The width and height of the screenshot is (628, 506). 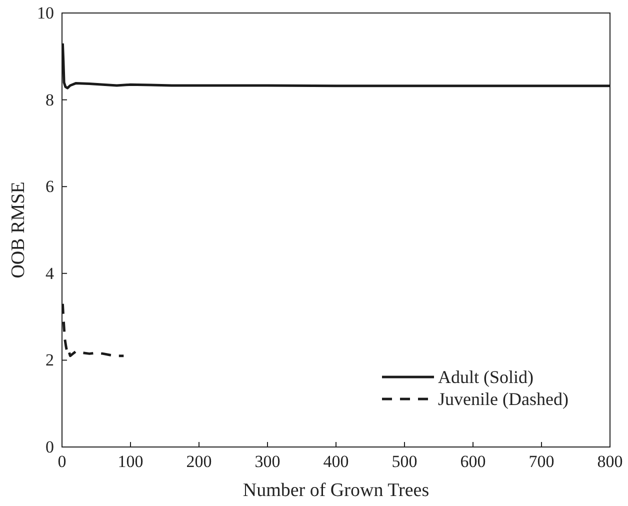 What do you see at coordinates (50, 100) in the screenshot?
I see `y-tick-label: 8` at bounding box center [50, 100].